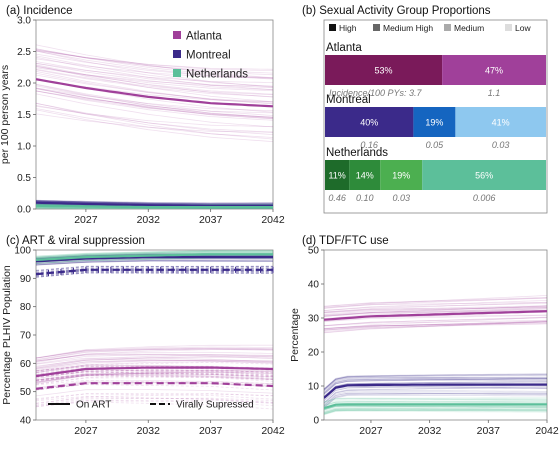 Image resolution: width=560 pixels, height=457 pixels. Describe the element at coordinates (501, 145) in the screenshot. I see `incidence-label: 0.03` at that location.